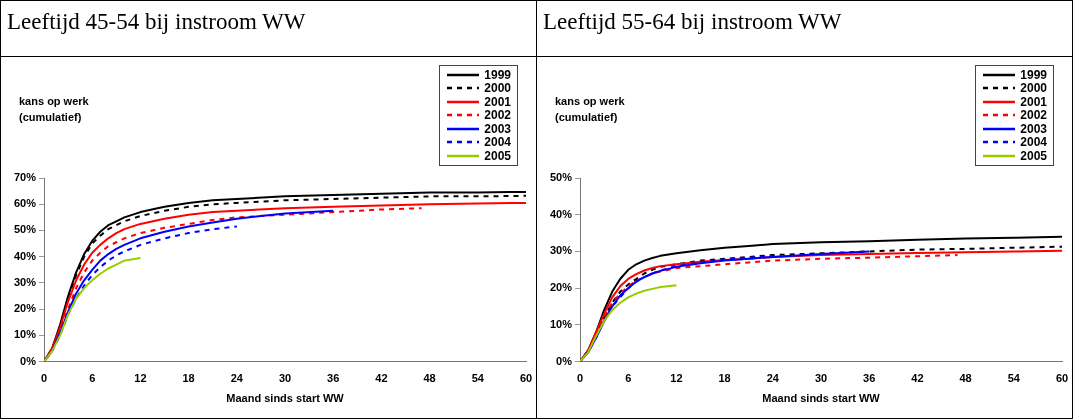  Describe the element at coordinates (804, 29) in the screenshot. I see `chart-title: Leeftijd 55-64 bij instroom WW` at that location.